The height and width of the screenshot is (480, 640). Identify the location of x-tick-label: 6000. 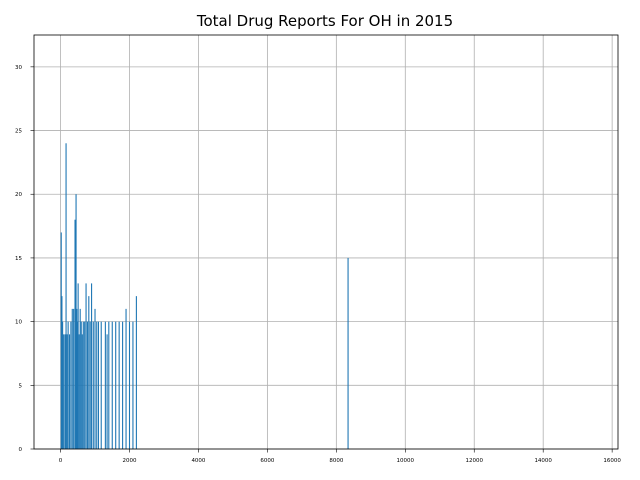
(267, 461).